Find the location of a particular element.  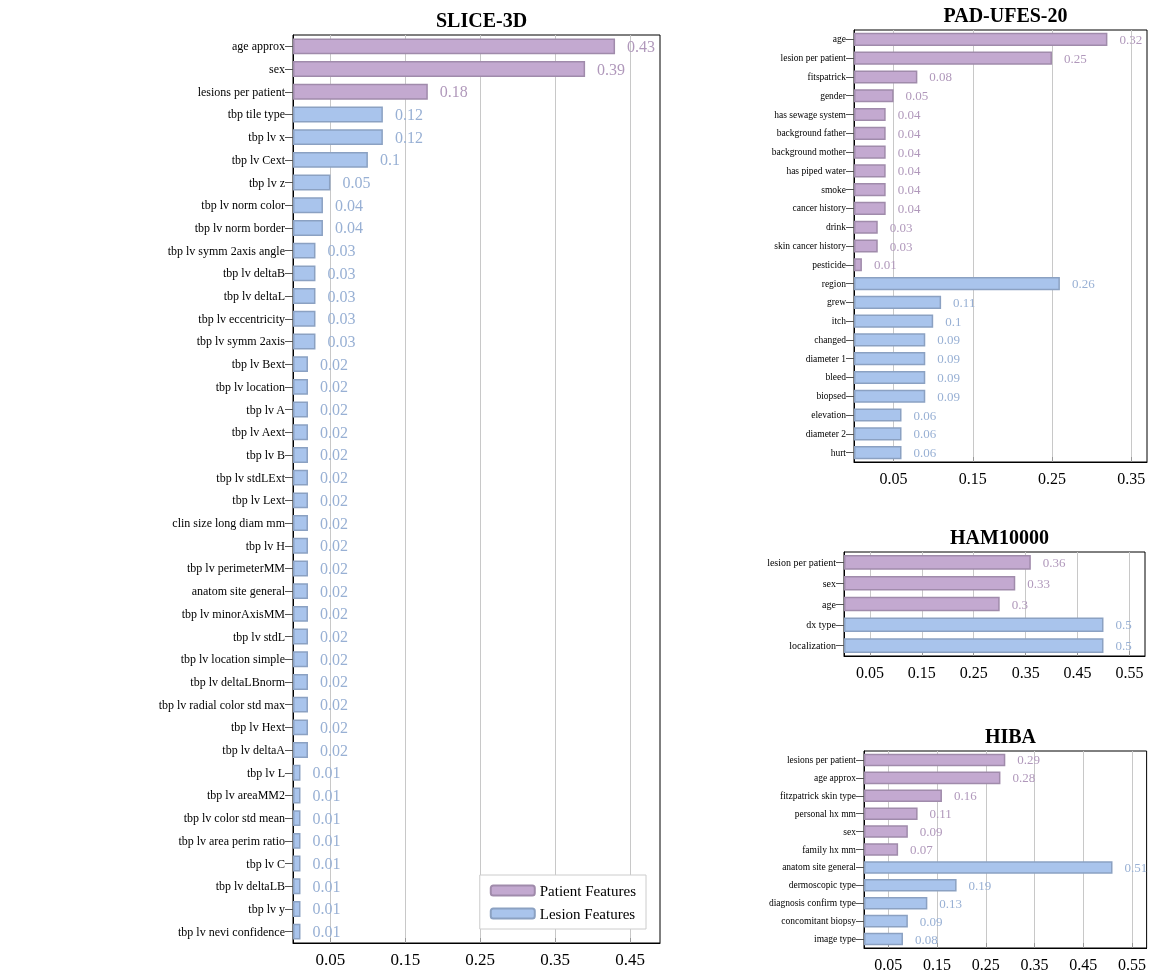

y-tick-label: fitzpatrick skin type is located at coordinates (818, 795).